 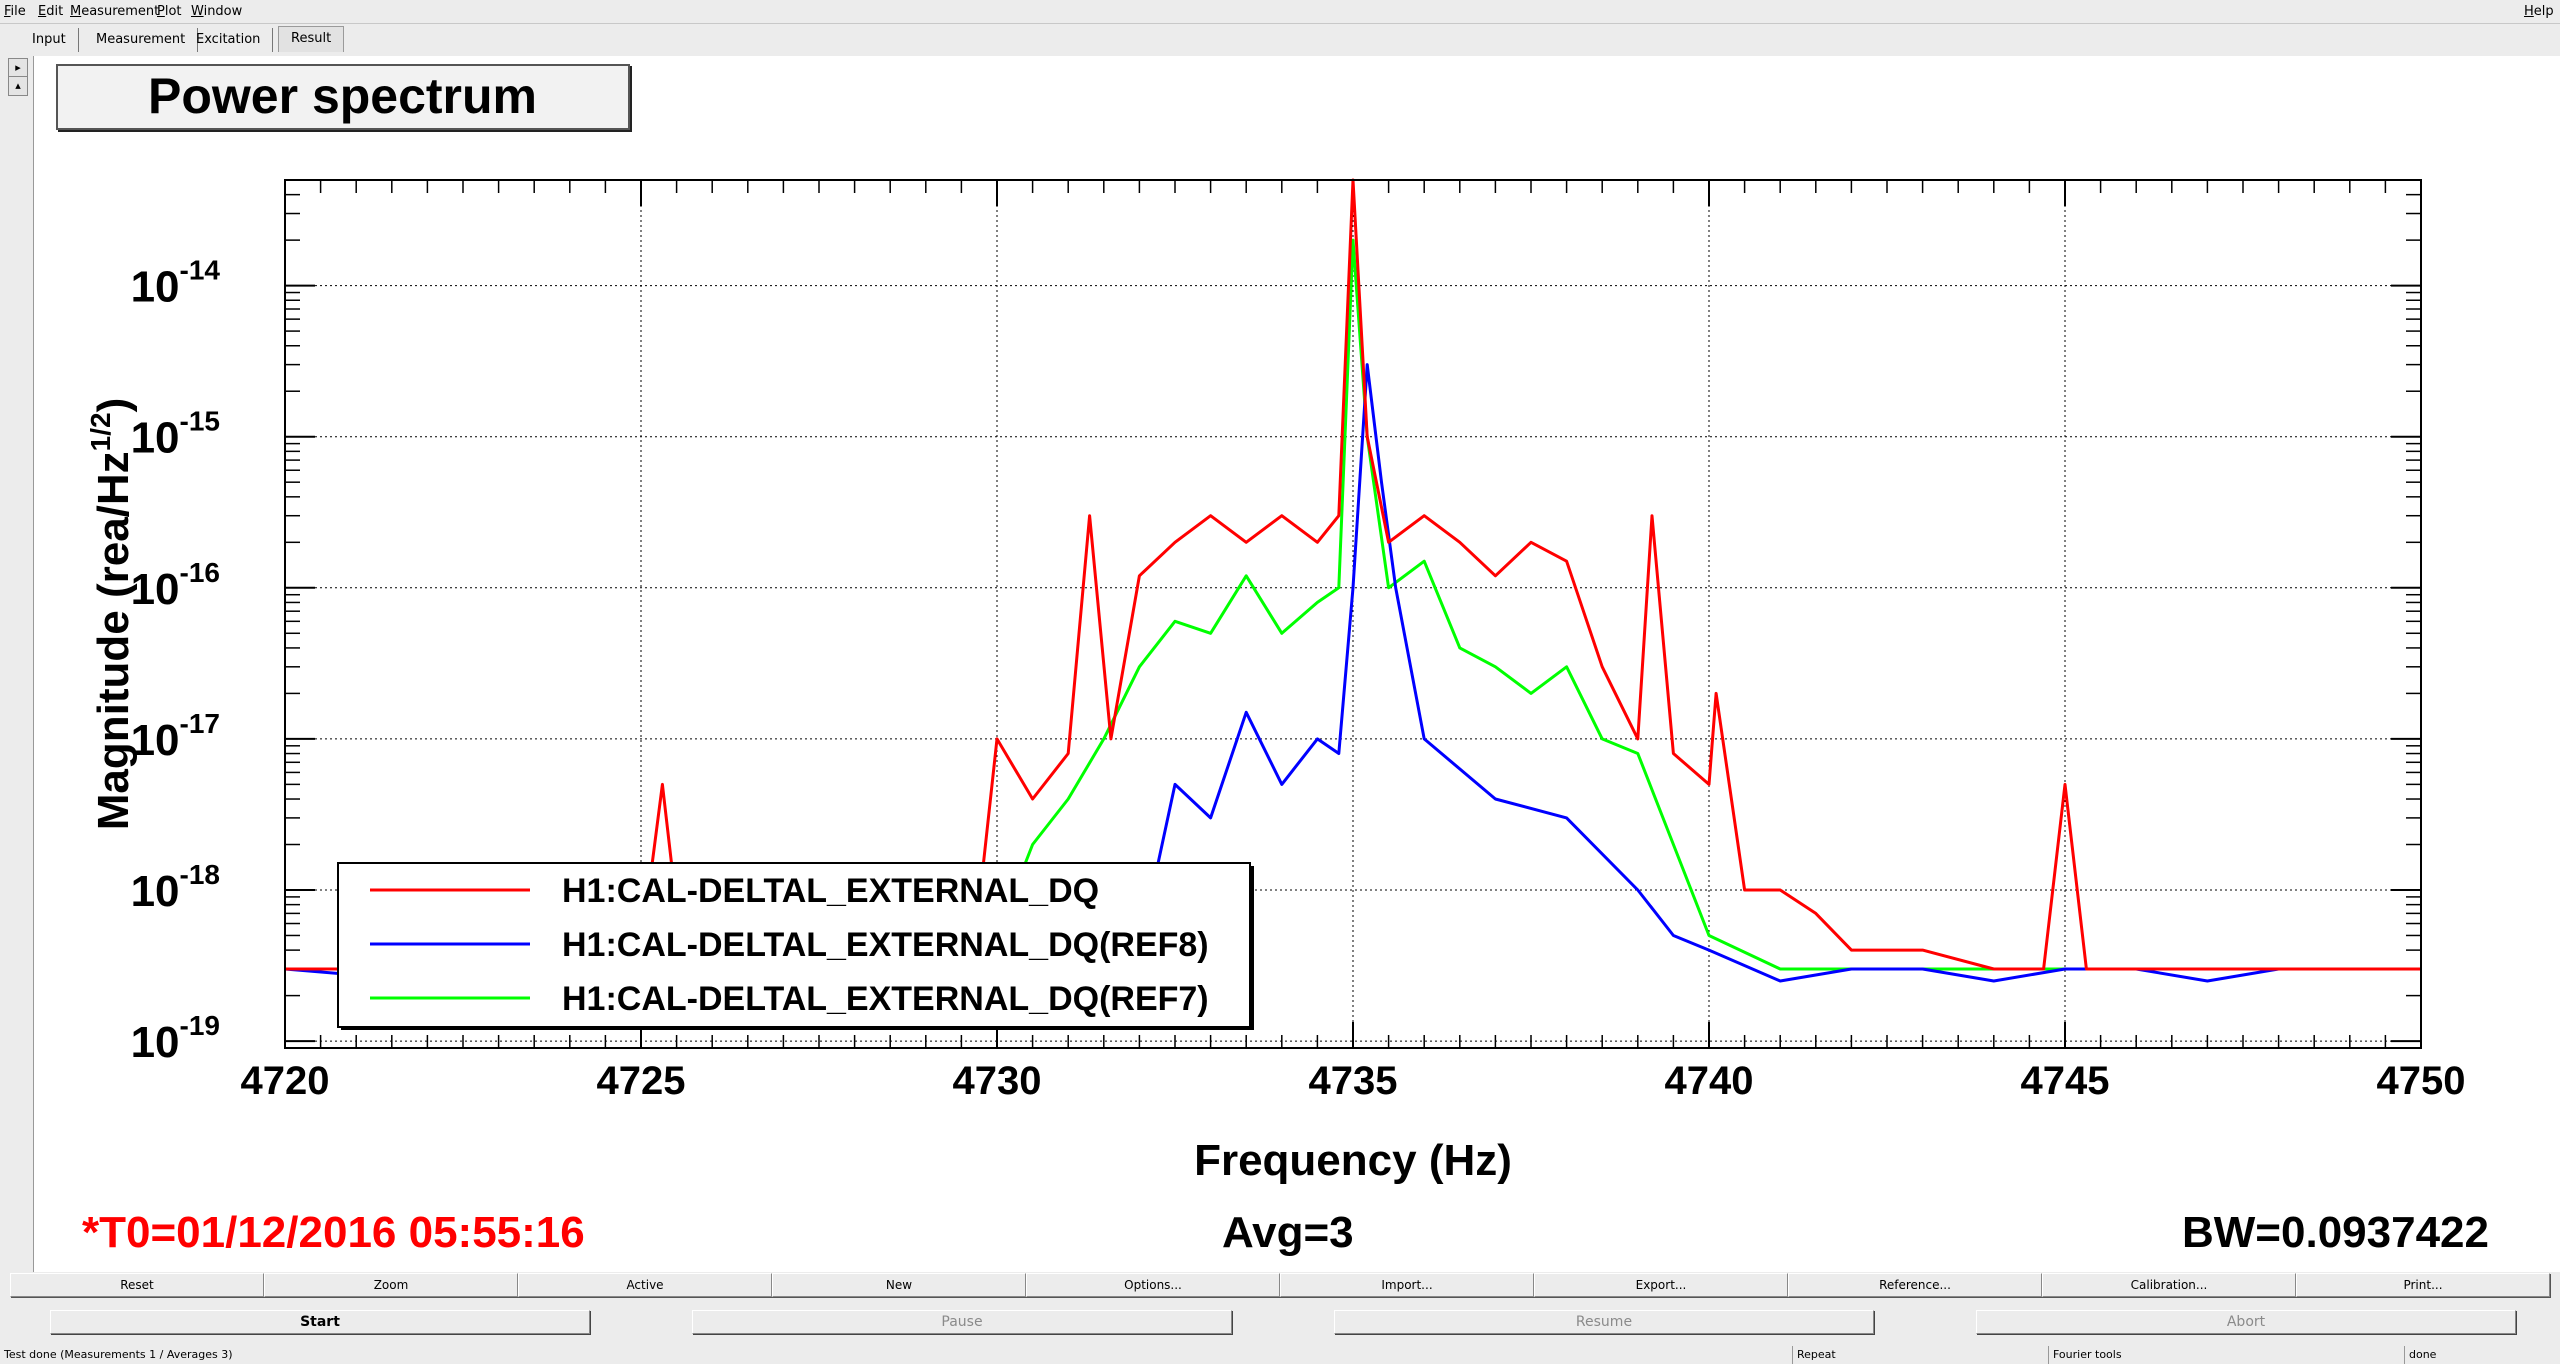 I want to click on reset-button: Reset, so click(x=137, y=1285).